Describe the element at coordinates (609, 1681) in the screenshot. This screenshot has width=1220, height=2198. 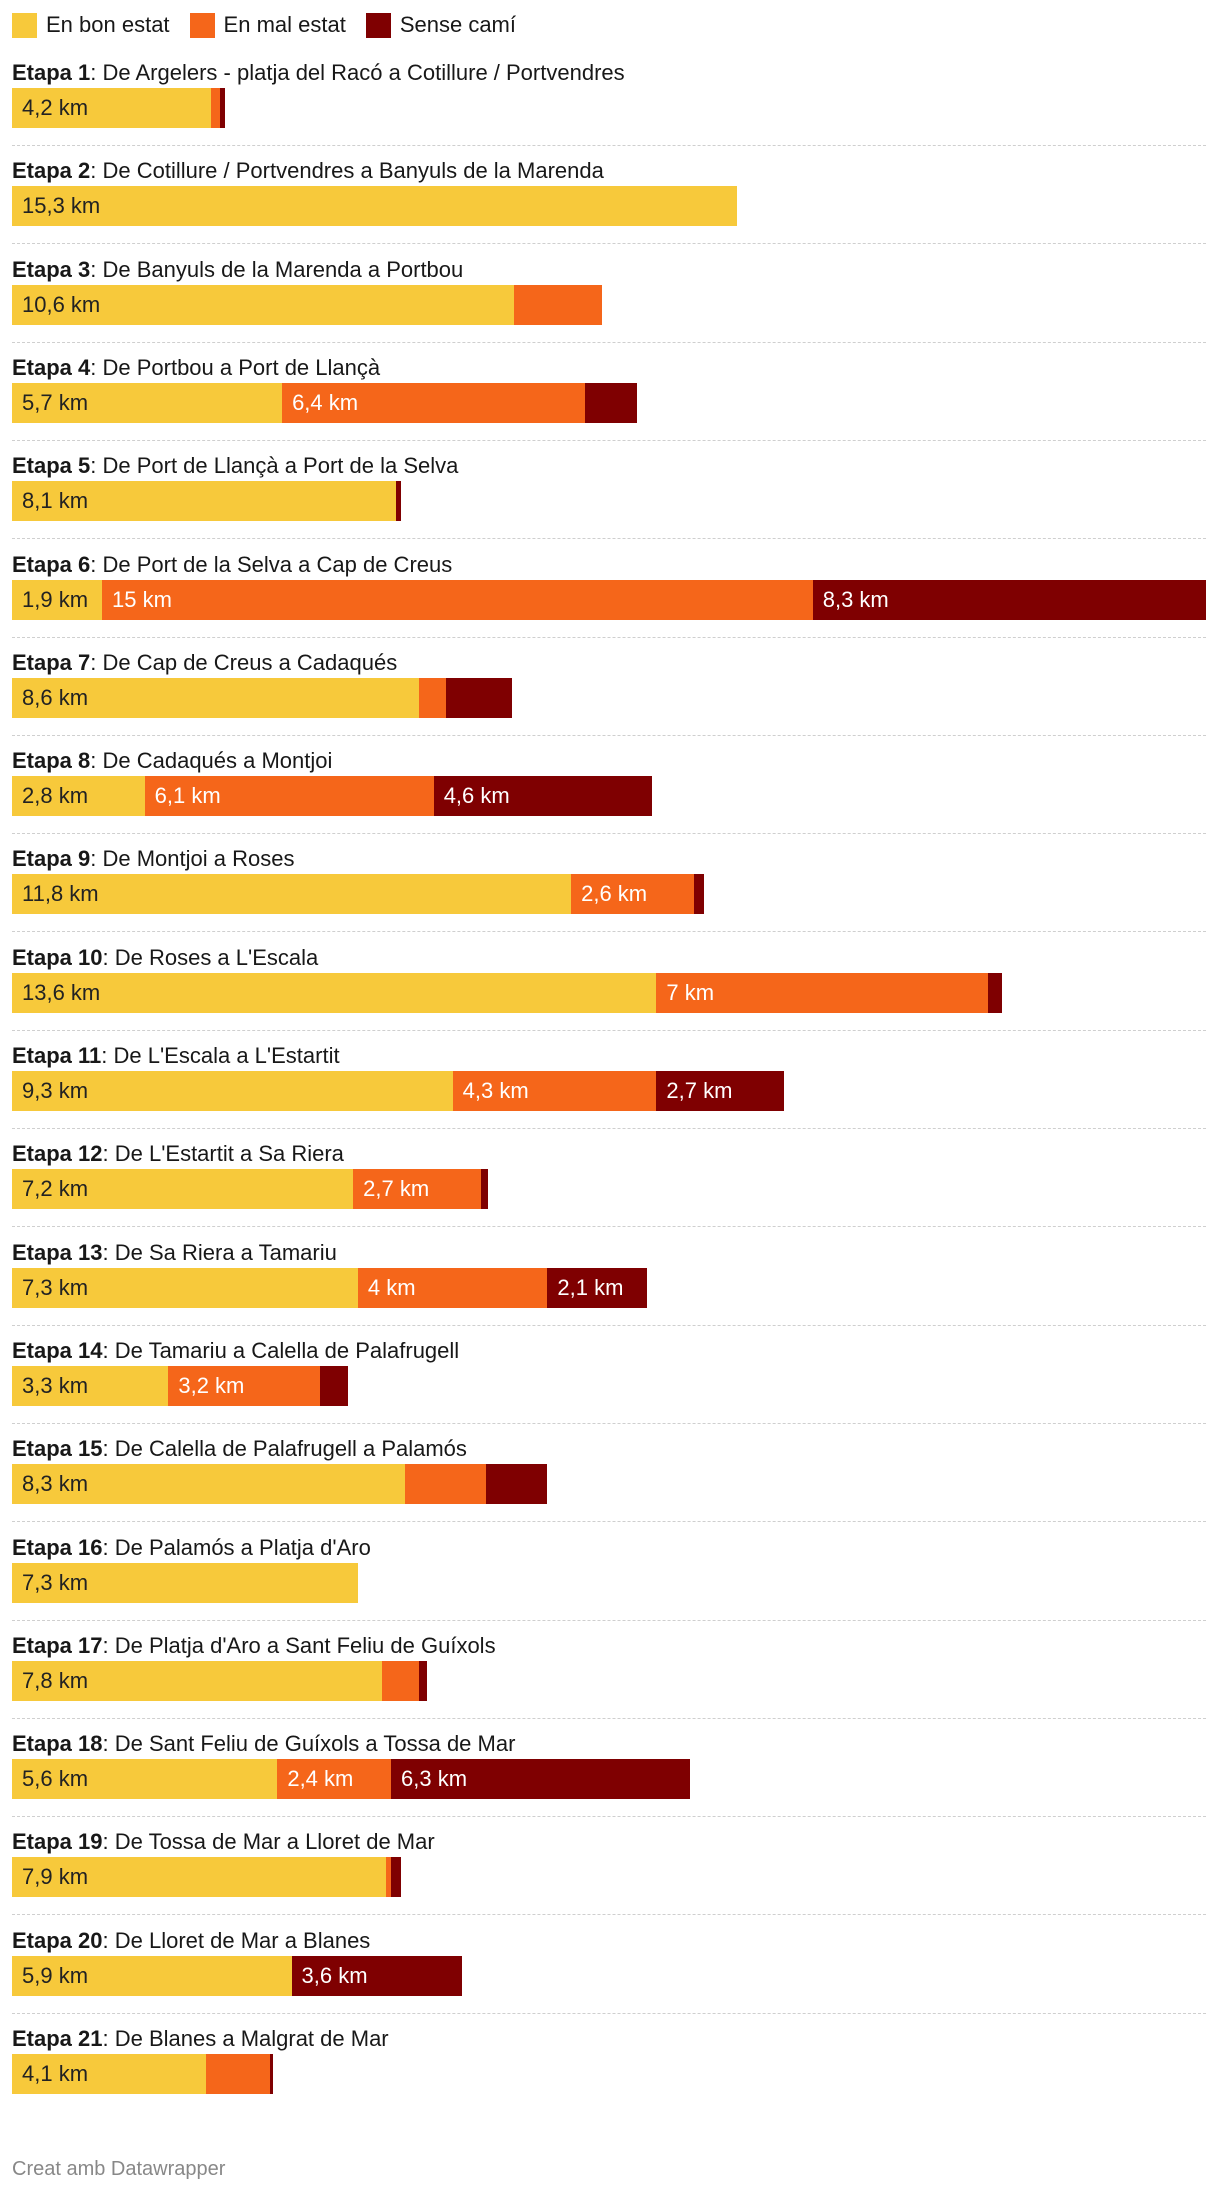
I see `stacked-bar: 7,8 km` at that location.